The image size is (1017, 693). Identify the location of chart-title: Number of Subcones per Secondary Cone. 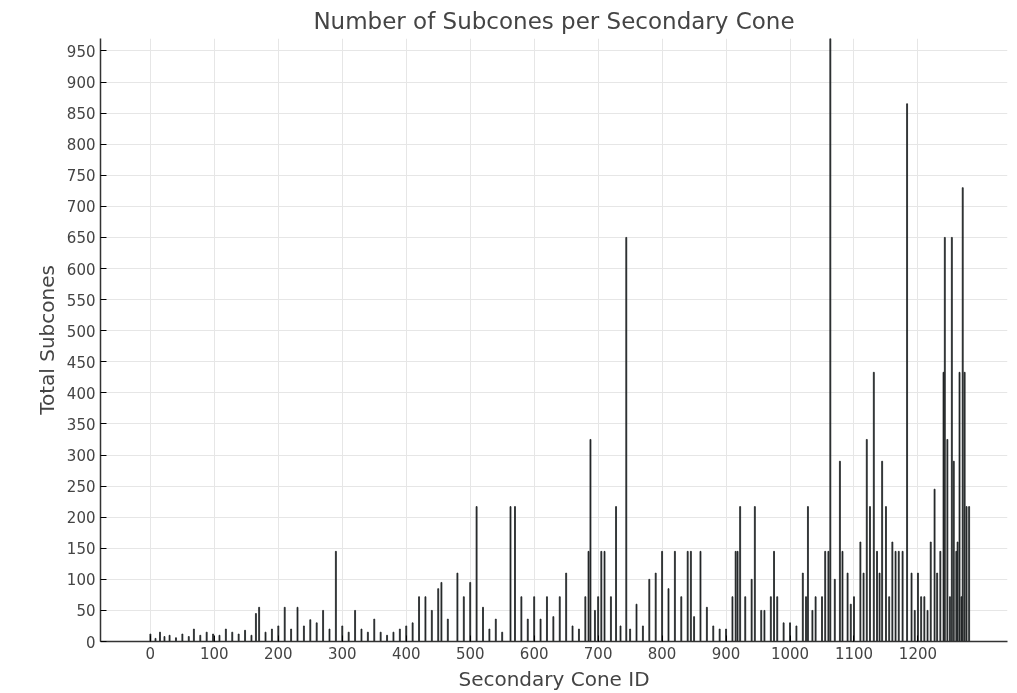
(554, 20).